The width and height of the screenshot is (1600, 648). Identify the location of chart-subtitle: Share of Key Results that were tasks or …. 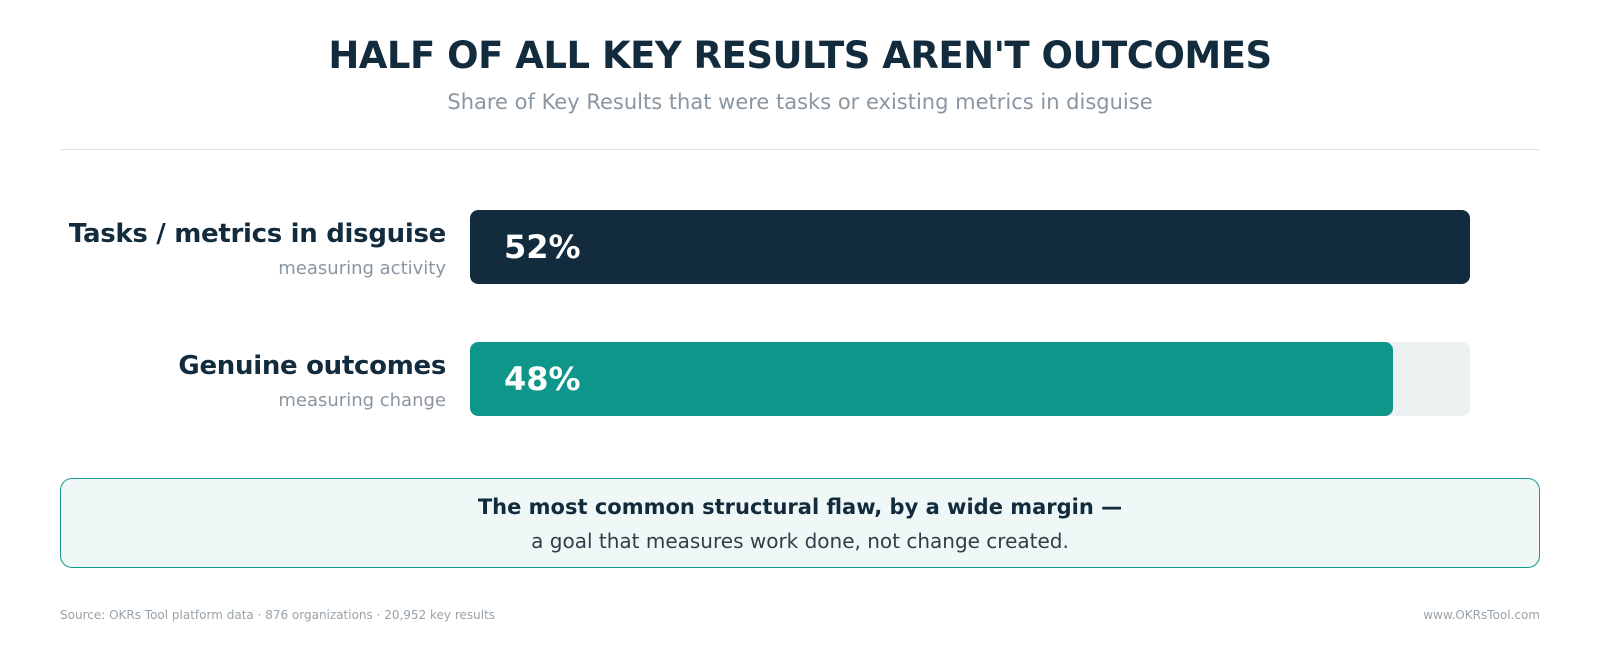
(800, 102).